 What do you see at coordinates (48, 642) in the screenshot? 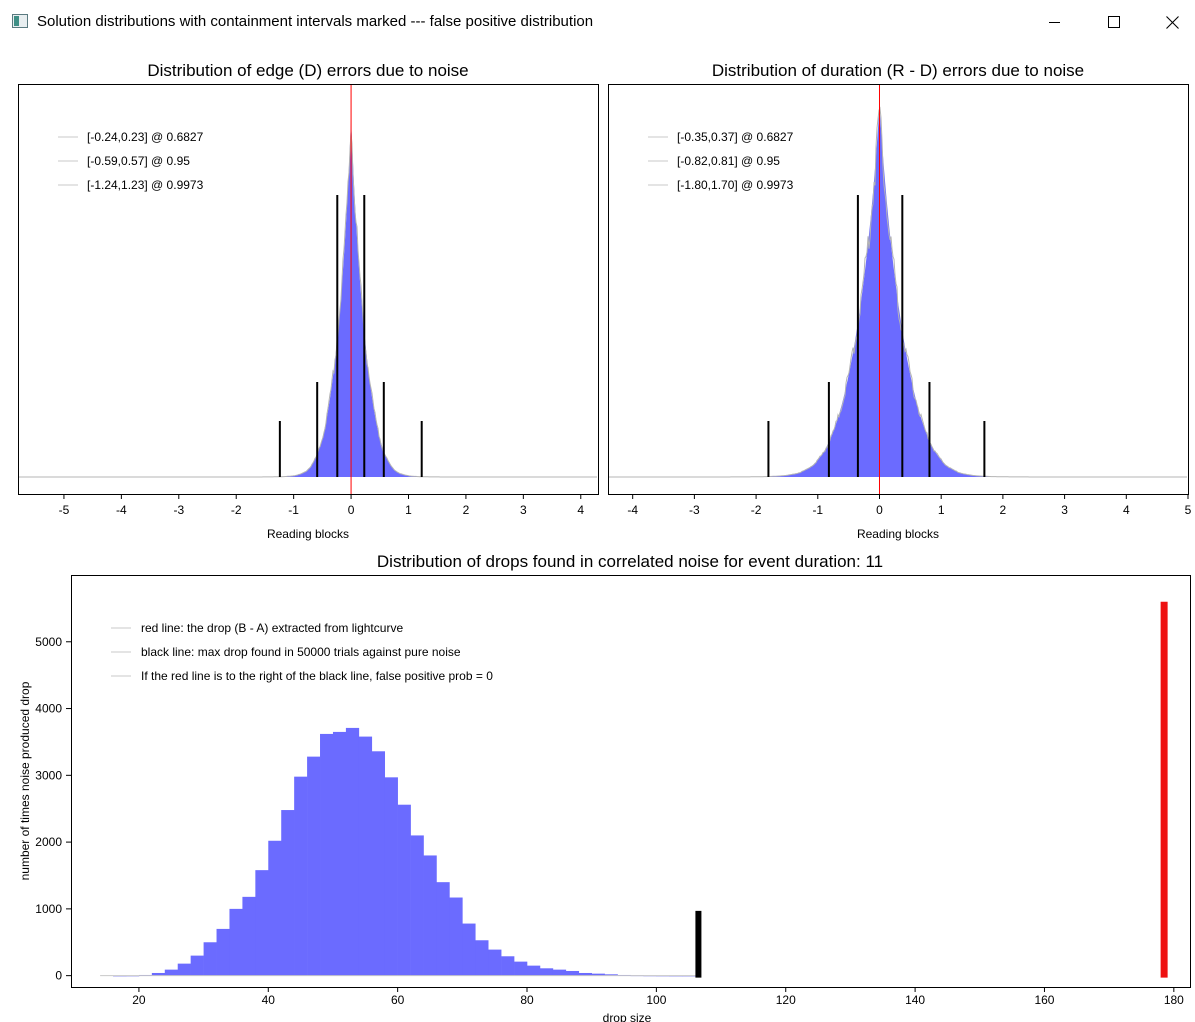
I see `y-tick-label: 5000` at bounding box center [48, 642].